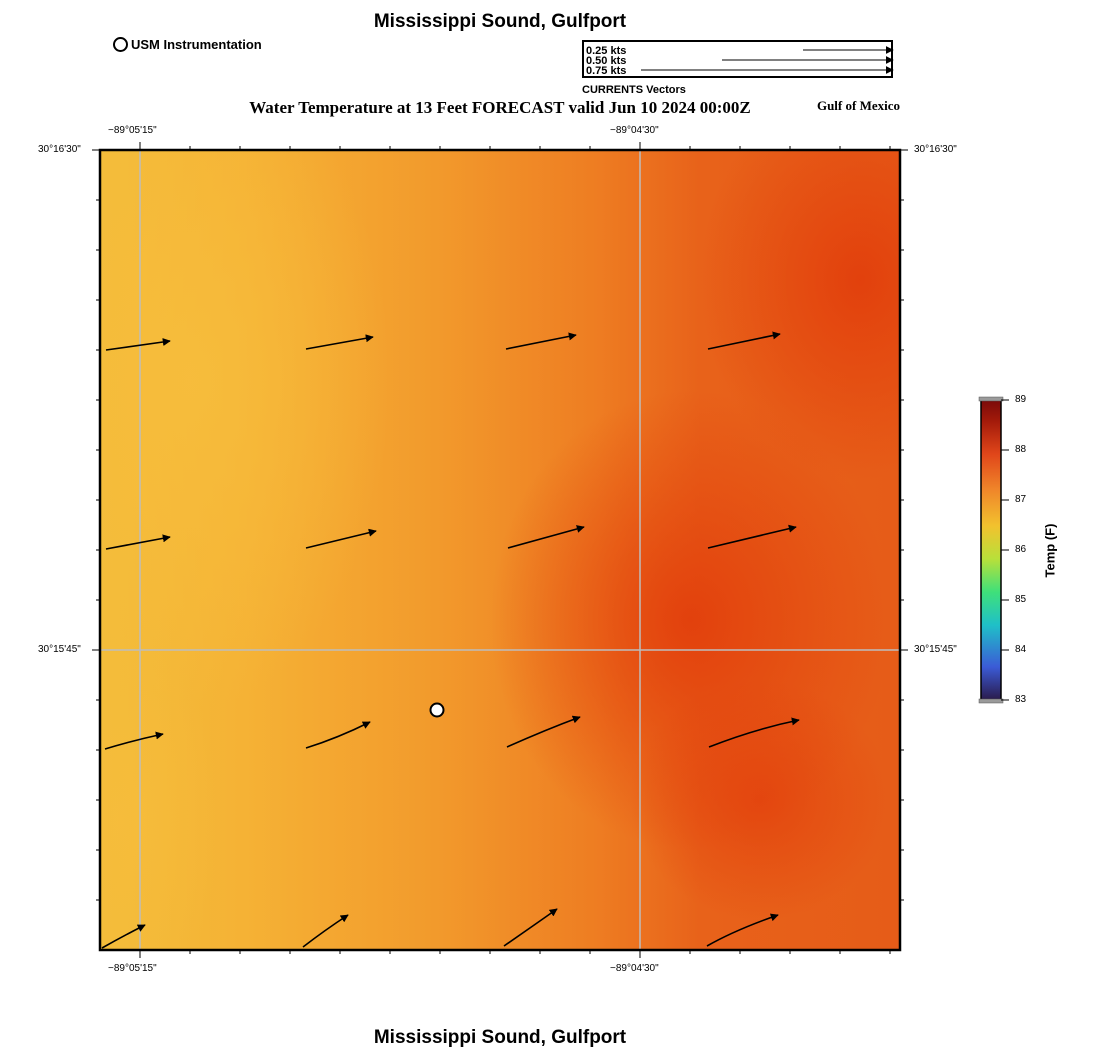 The height and width of the screenshot is (1050, 1100). I want to click on lat-label-right-2: 30°15'45", so click(935, 649).